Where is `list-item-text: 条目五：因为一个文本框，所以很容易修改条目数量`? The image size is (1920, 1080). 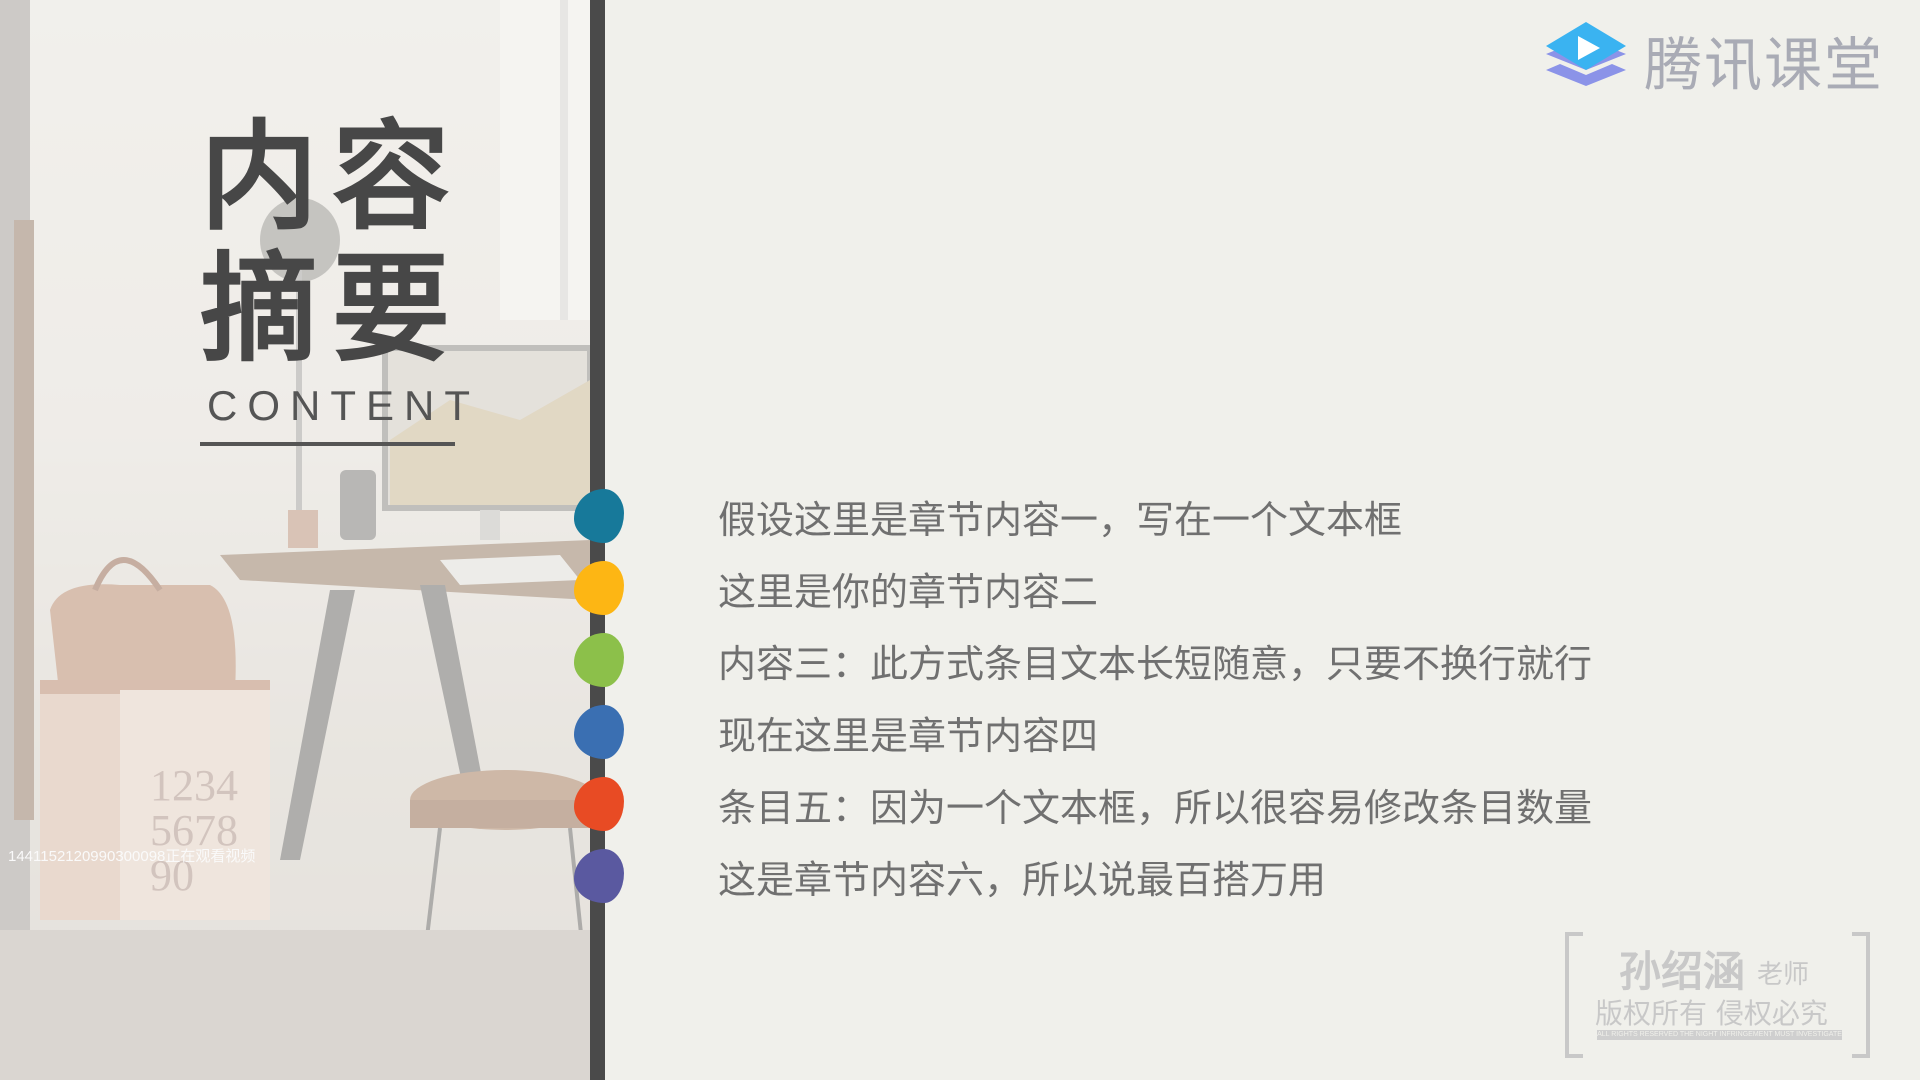
list-item-text: 条目五：因为一个文本框，所以很容易修改条目数量 is located at coordinates (1155, 807).